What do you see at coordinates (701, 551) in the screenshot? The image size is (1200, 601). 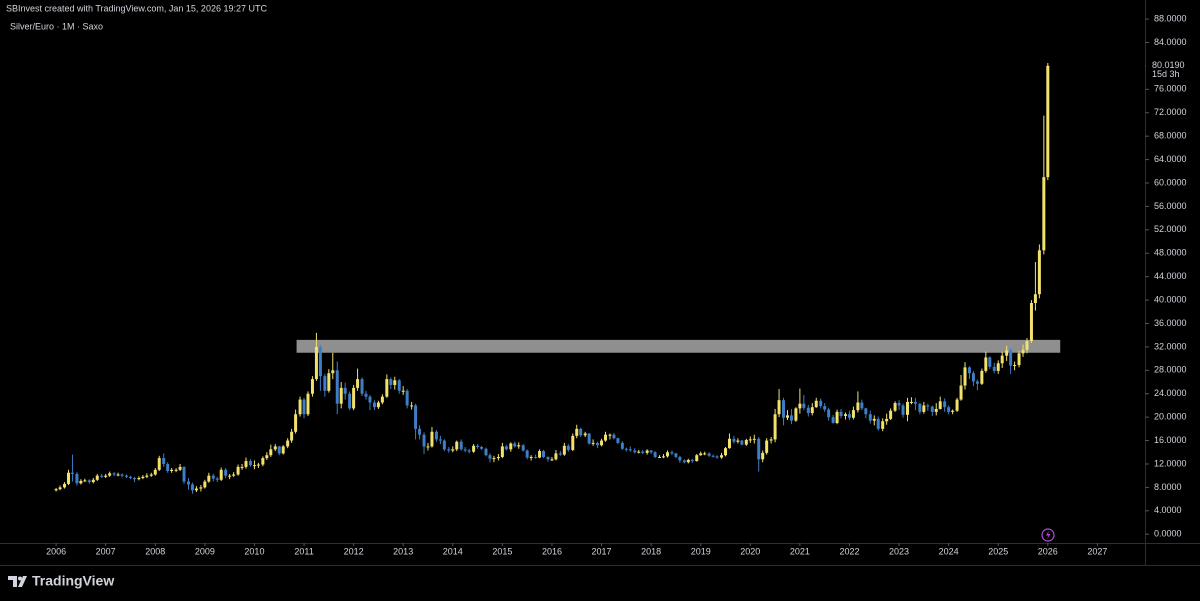 I see `x-tick-label: 2019` at bounding box center [701, 551].